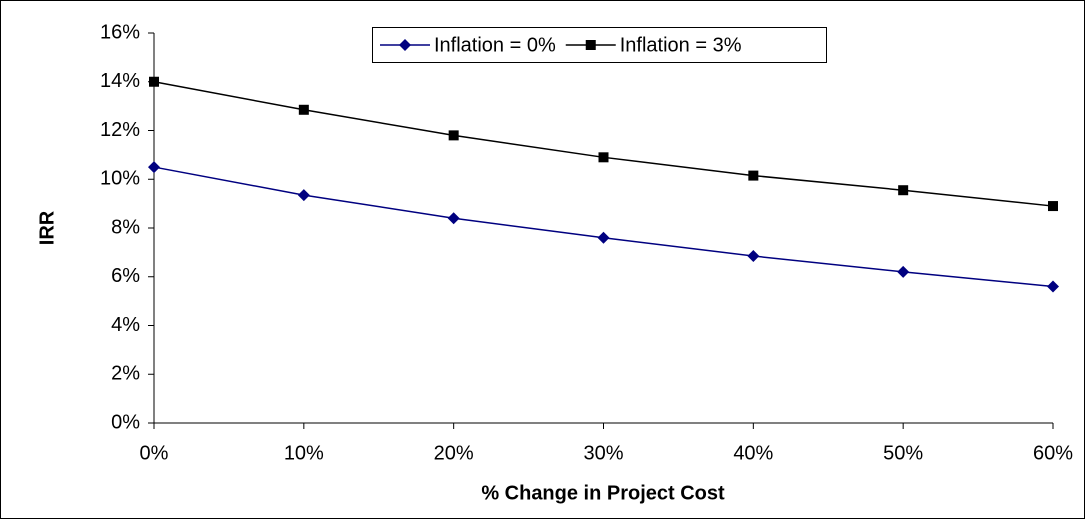 This screenshot has height=519, width=1085. What do you see at coordinates (1053, 453) in the screenshot?
I see `x-tick-label: 60%` at bounding box center [1053, 453].